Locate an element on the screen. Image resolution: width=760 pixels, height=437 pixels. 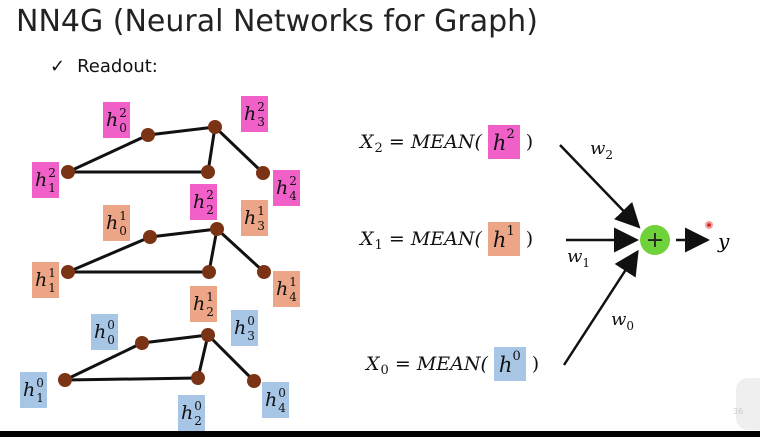
arrow-x2-to-sum is located at coordinates (600, 186).